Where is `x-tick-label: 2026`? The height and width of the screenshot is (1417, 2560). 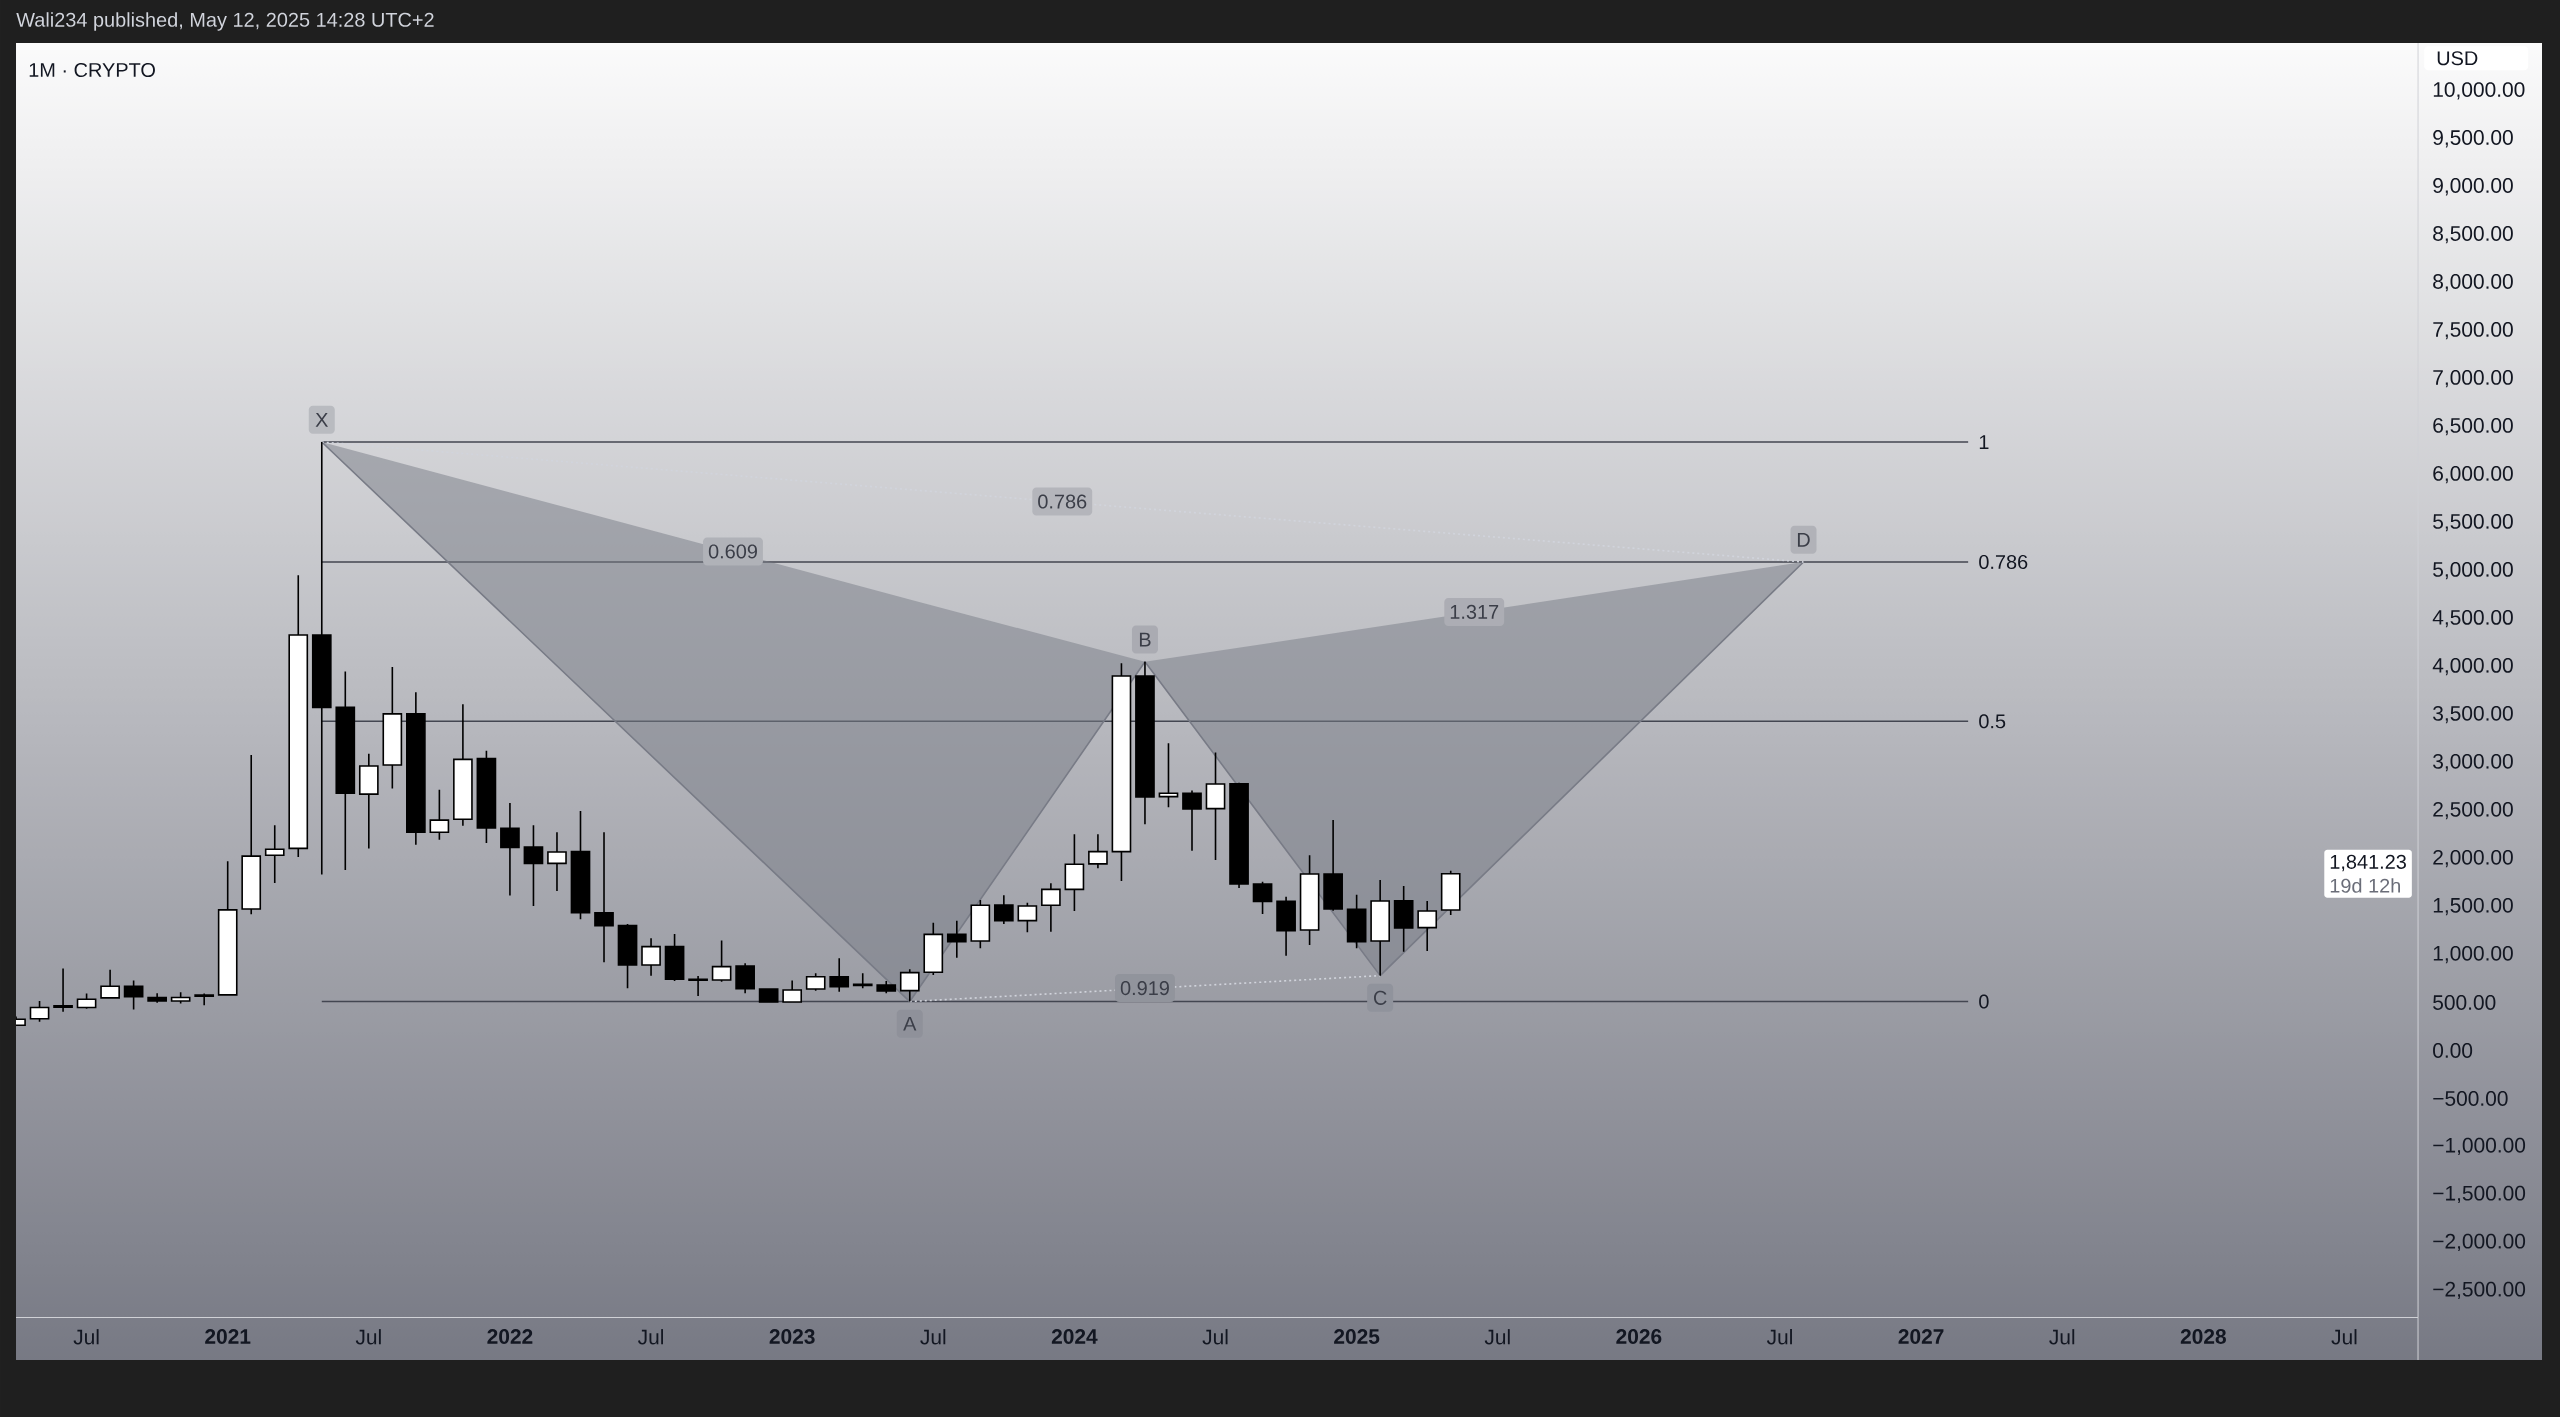 x-tick-label: 2026 is located at coordinates (1639, 1336).